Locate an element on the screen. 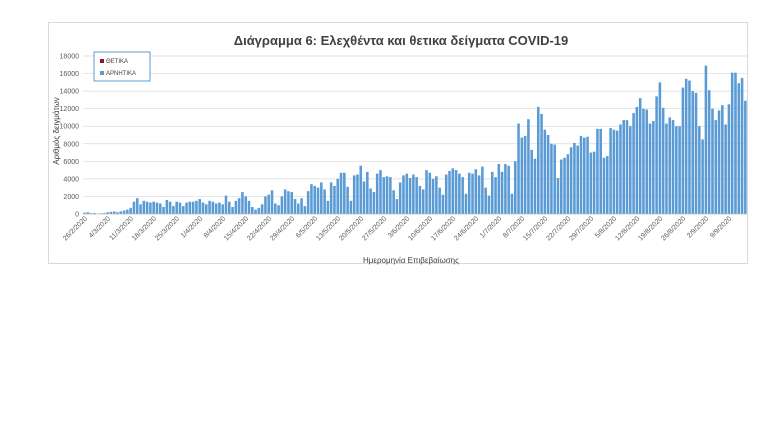  x-tick-label: 9/9/2020 is located at coordinates (721, 227).